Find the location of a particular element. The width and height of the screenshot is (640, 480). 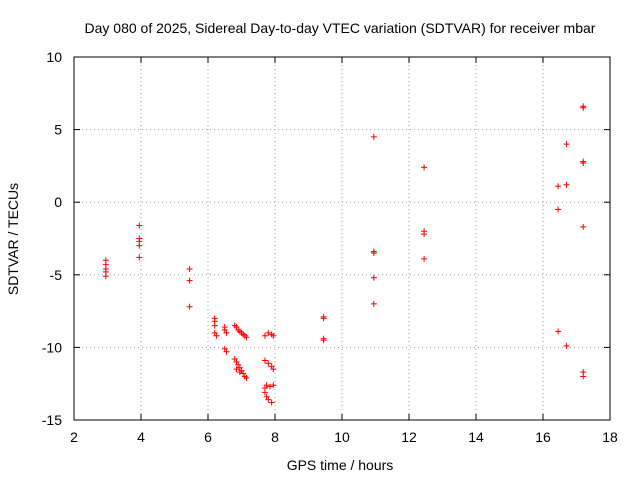

y-tick-label: 10 is located at coordinates (54, 57).